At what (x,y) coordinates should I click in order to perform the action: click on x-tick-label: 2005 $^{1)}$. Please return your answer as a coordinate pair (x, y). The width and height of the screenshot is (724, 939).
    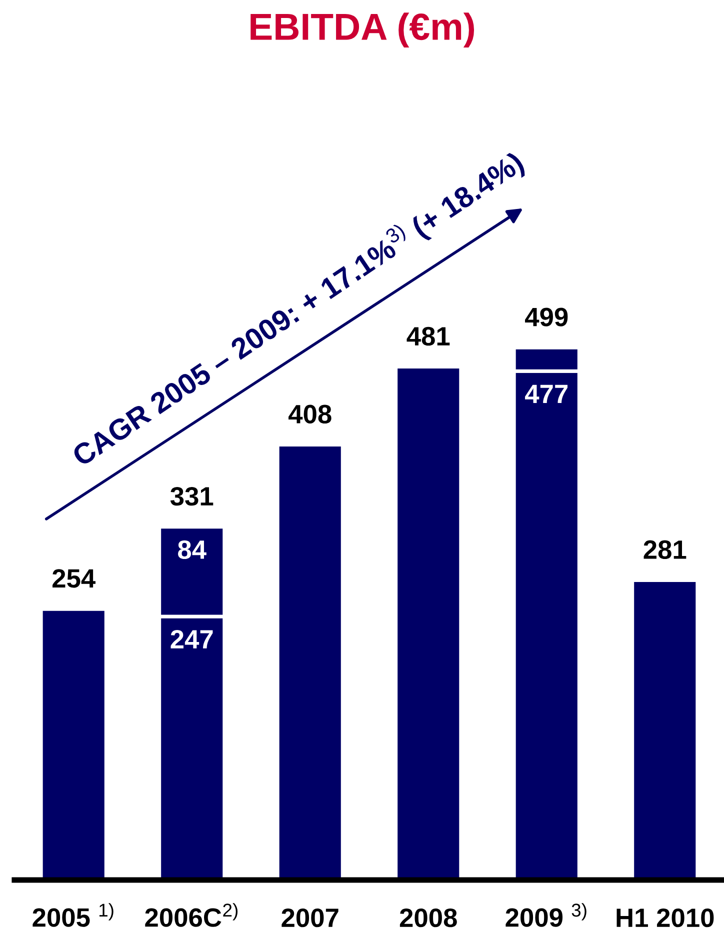
    Looking at the image, I should click on (73, 915).